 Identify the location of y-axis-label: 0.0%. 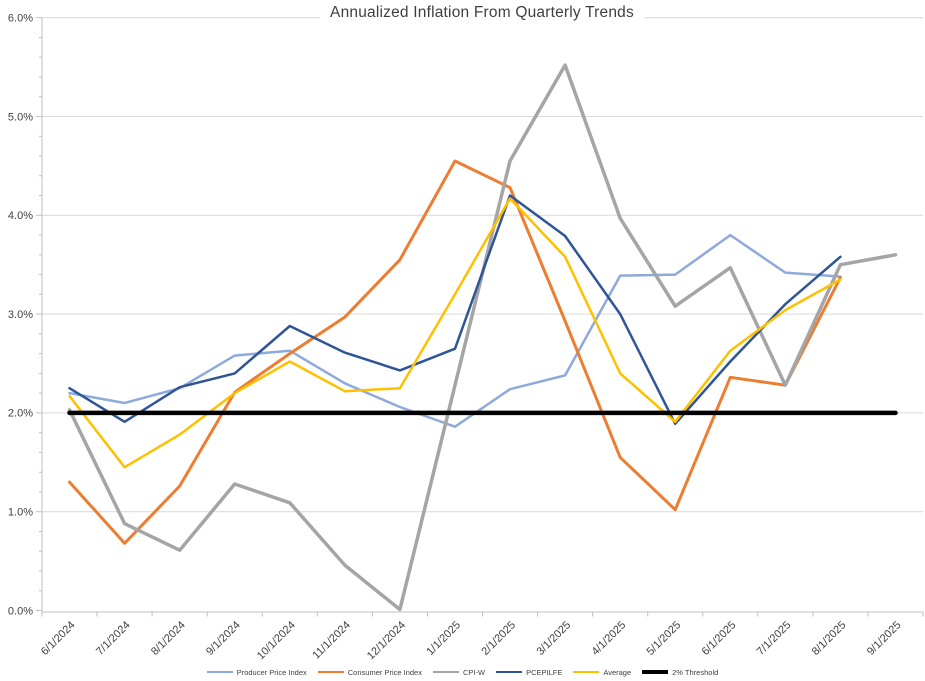
(20, 611).